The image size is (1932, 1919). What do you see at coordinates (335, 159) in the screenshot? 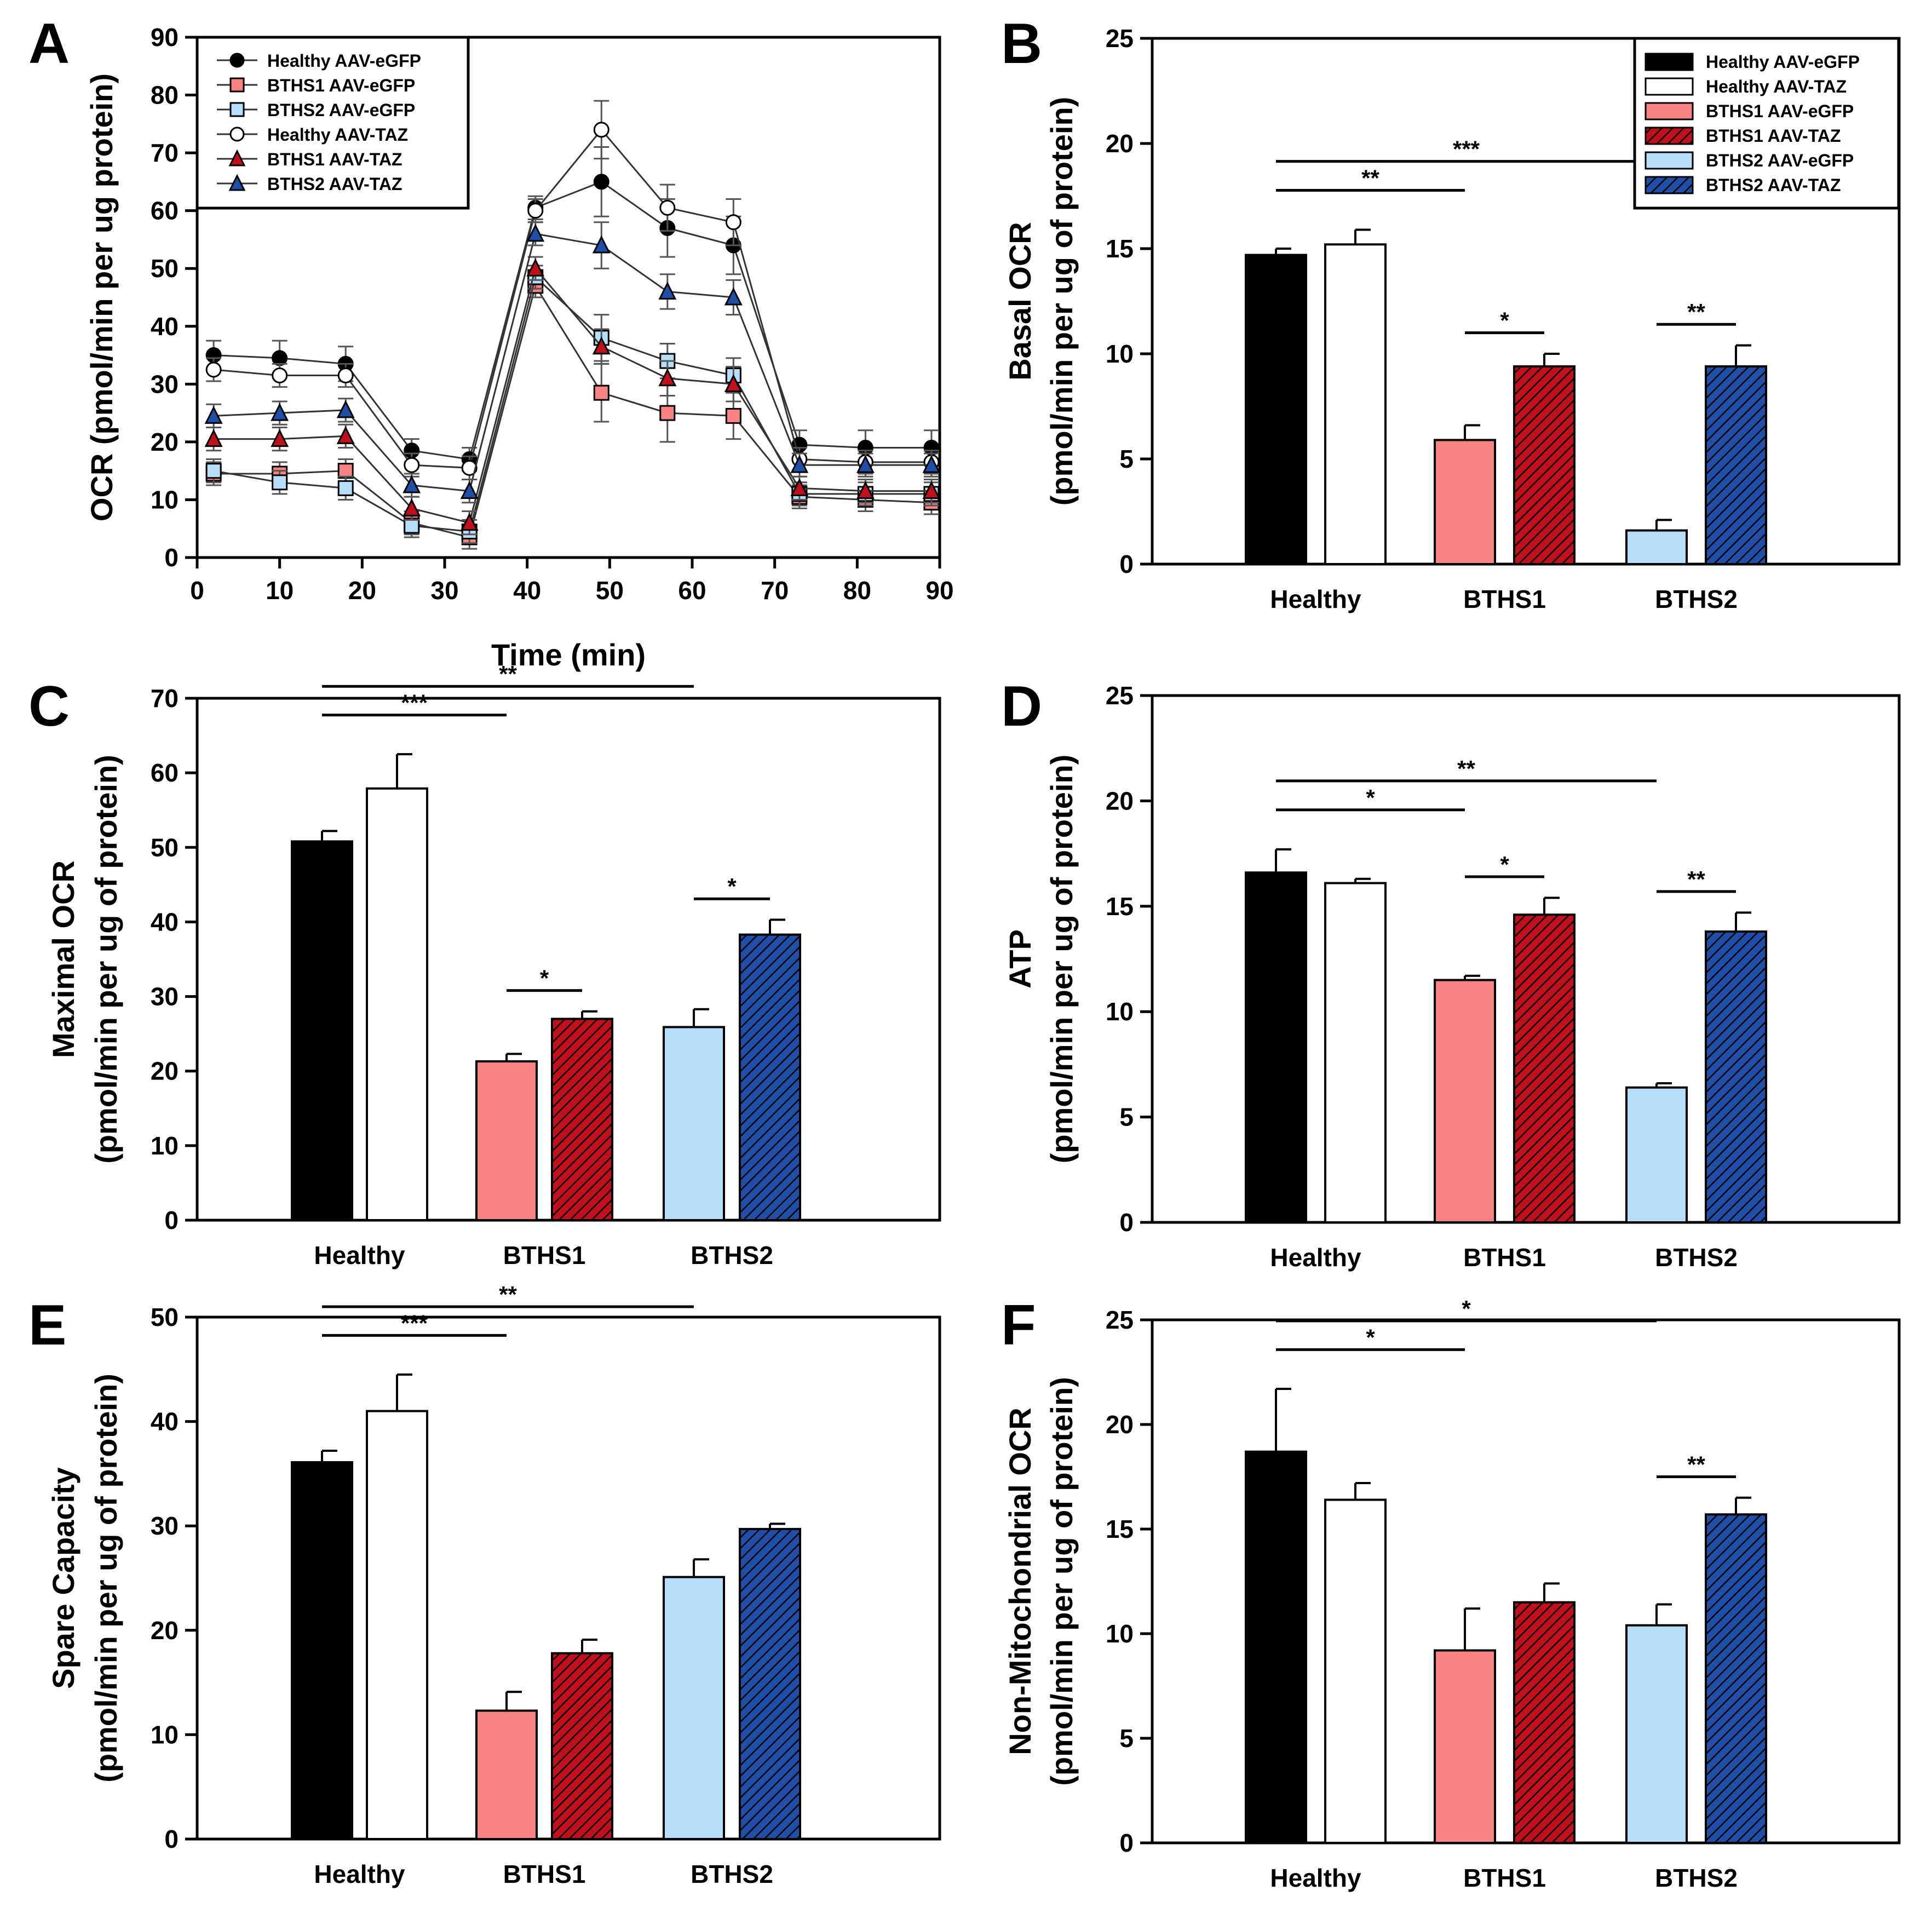
I see `legend-label: BTHS1 AAV-TAZ` at bounding box center [335, 159].